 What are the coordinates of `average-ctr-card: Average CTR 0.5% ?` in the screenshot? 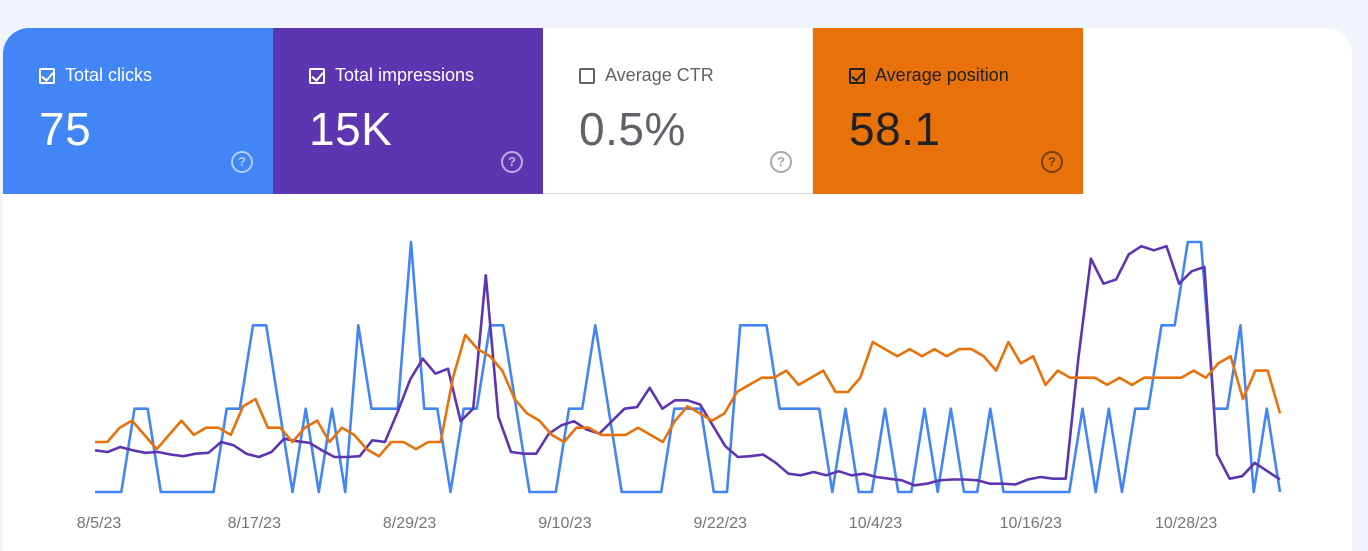 It's located at (678, 111).